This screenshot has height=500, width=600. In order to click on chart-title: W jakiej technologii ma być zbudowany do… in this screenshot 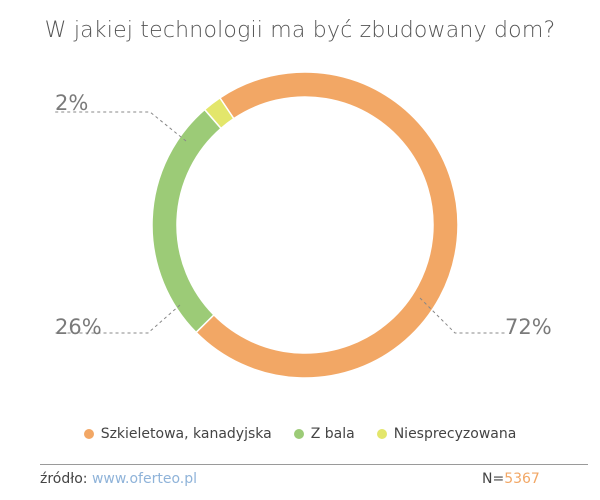, I will do `click(300, 30)`.